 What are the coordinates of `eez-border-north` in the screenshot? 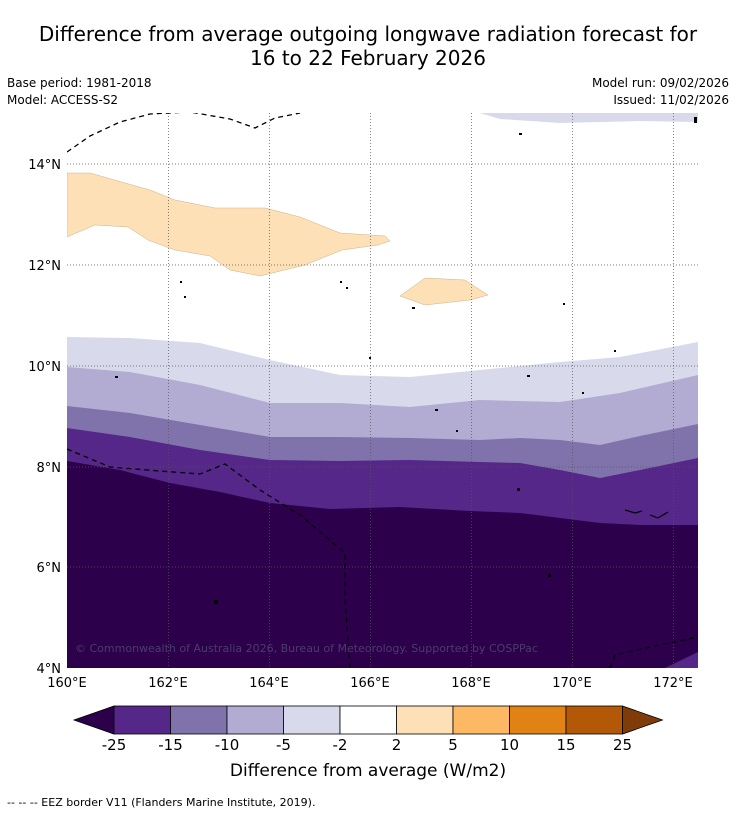 It's located at (184, 133).